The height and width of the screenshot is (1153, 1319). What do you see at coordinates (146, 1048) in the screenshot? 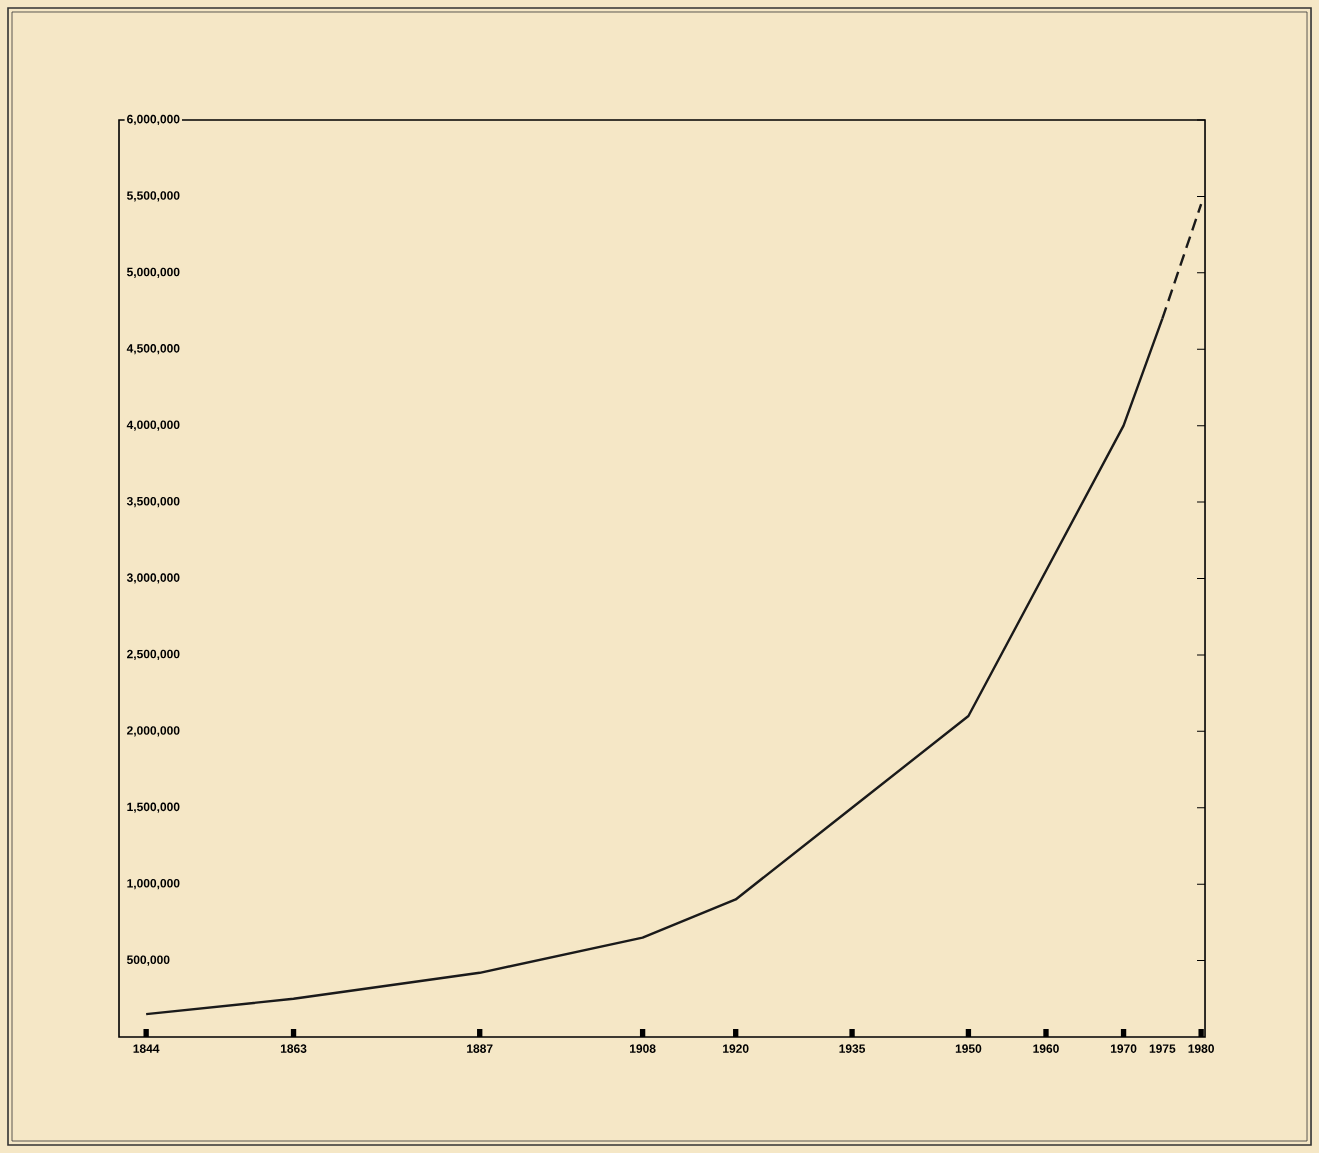
I see `x-tick-label: 1844` at bounding box center [146, 1048].